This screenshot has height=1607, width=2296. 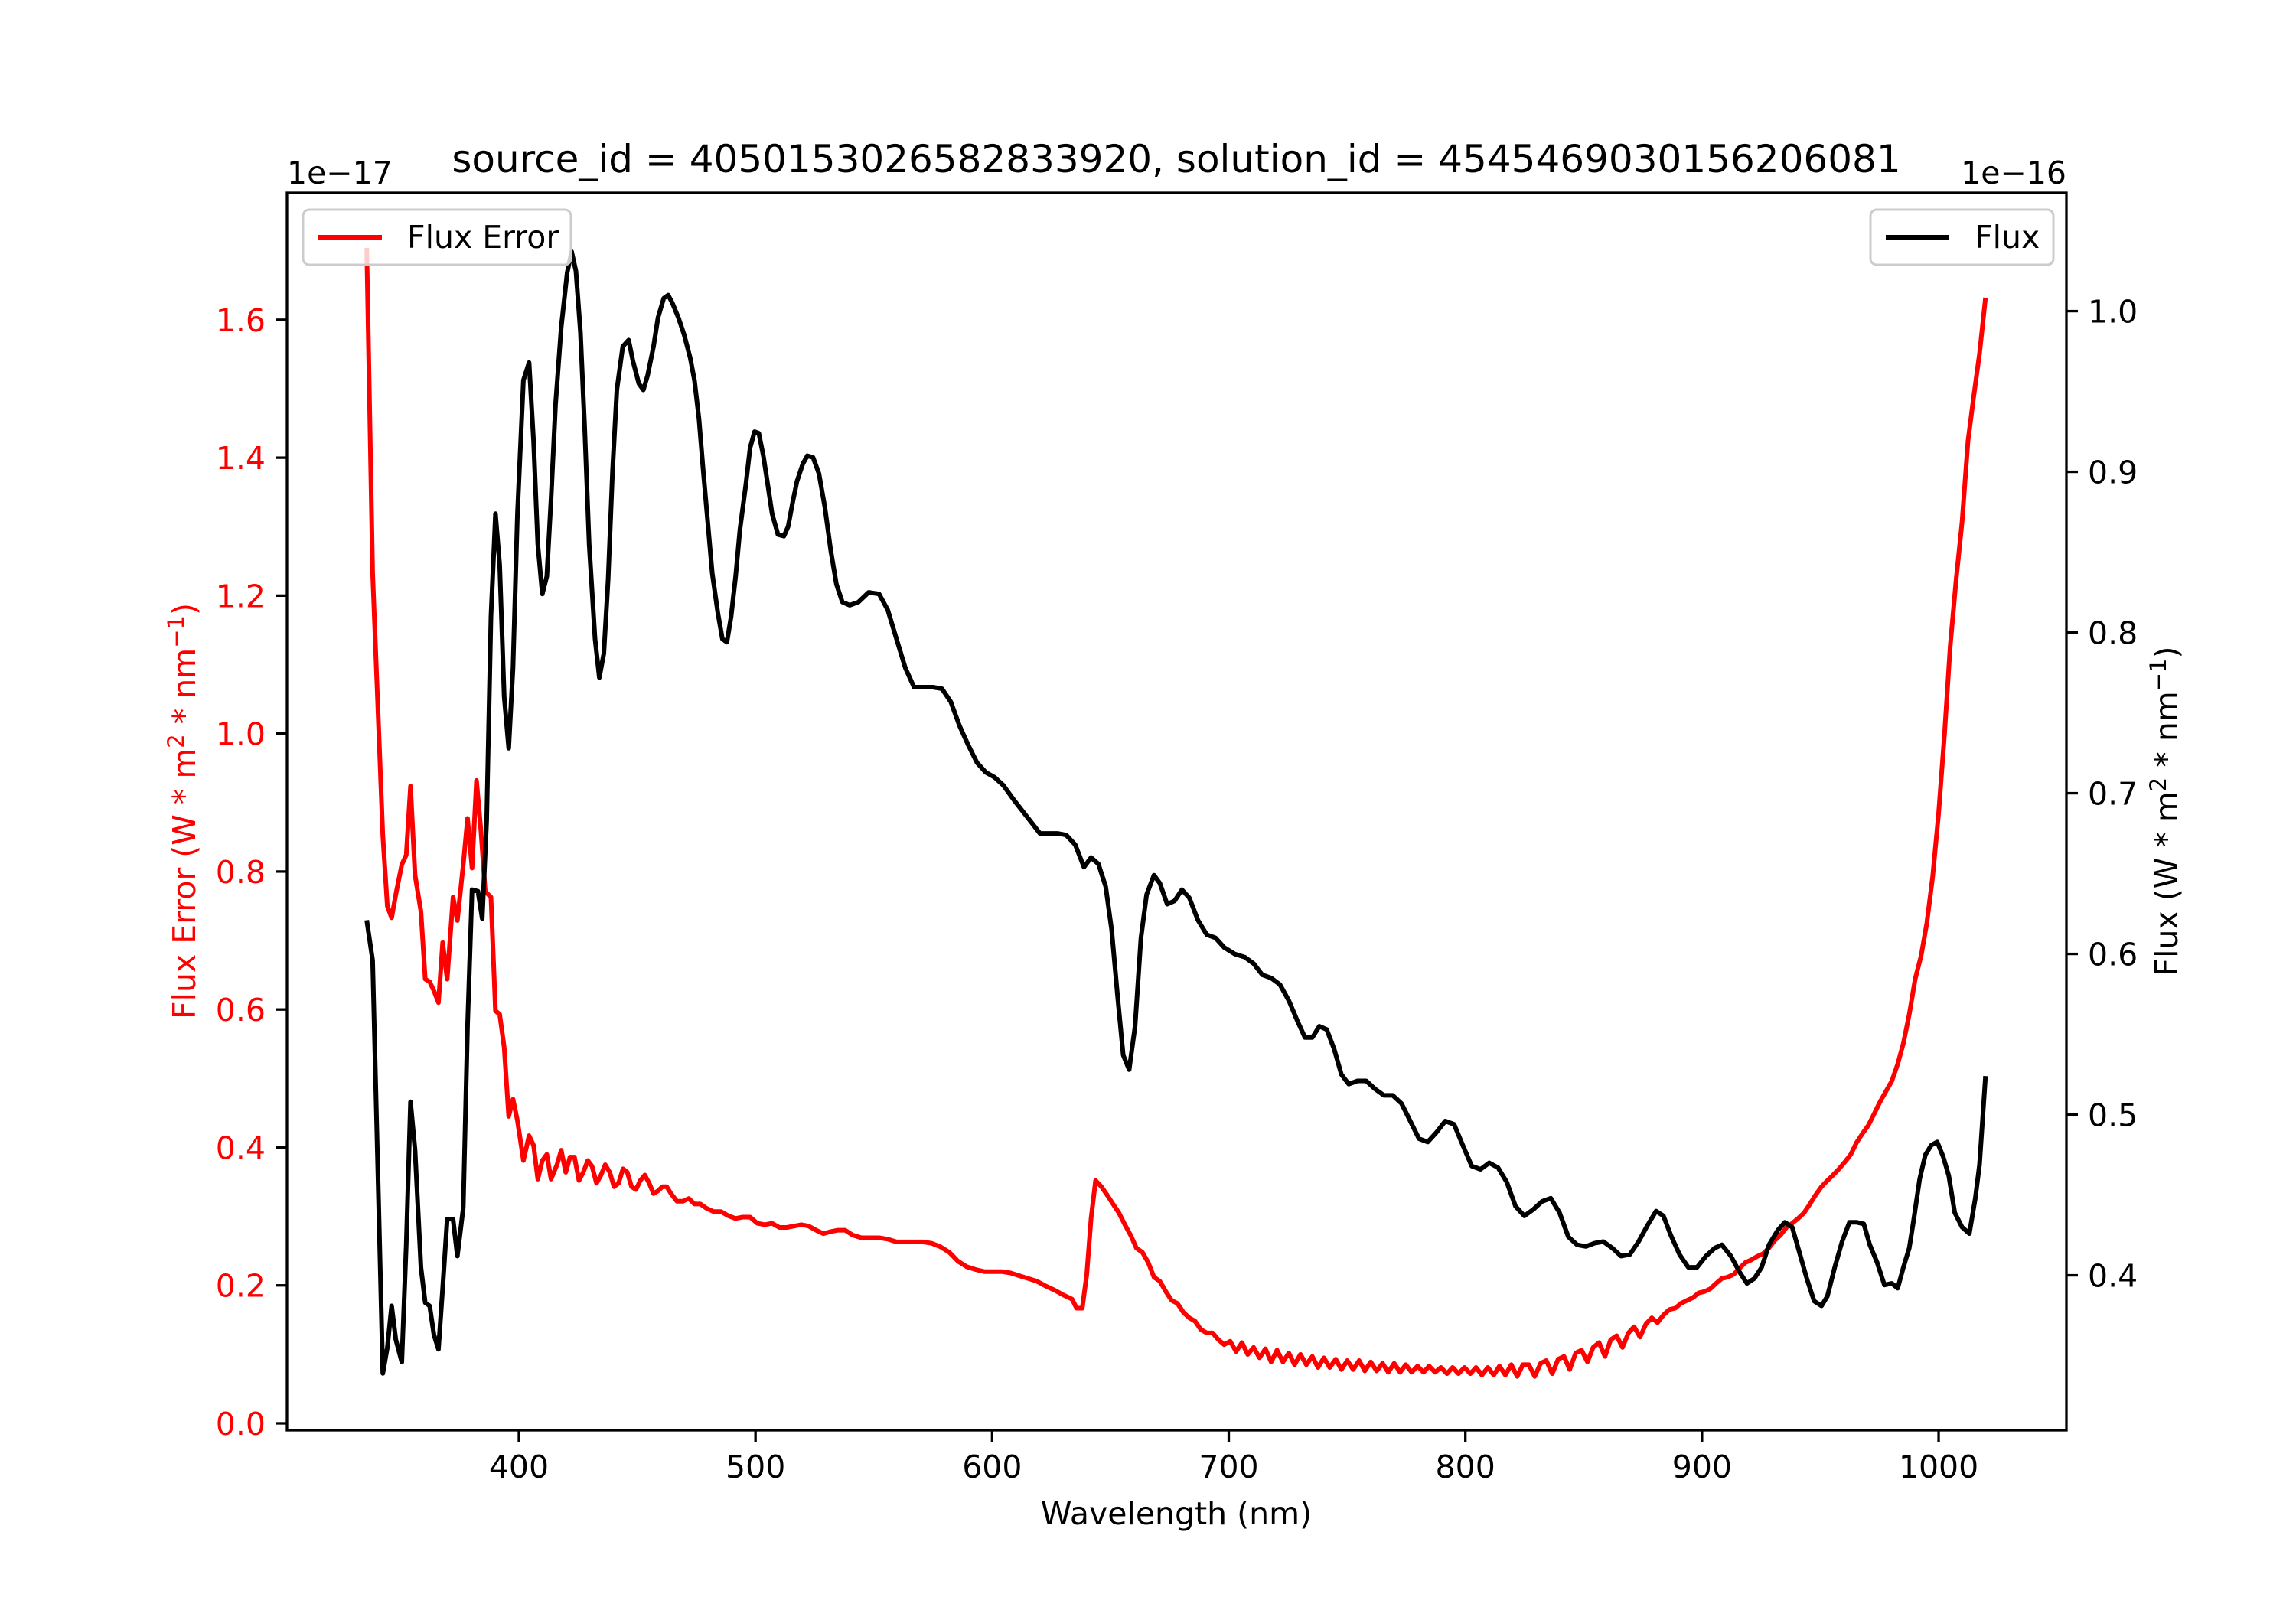 What do you see at coordinates (241, 458) in the screenshot?
I see `left-y-tick-label: 1.4` at bounding box center [241, 458].